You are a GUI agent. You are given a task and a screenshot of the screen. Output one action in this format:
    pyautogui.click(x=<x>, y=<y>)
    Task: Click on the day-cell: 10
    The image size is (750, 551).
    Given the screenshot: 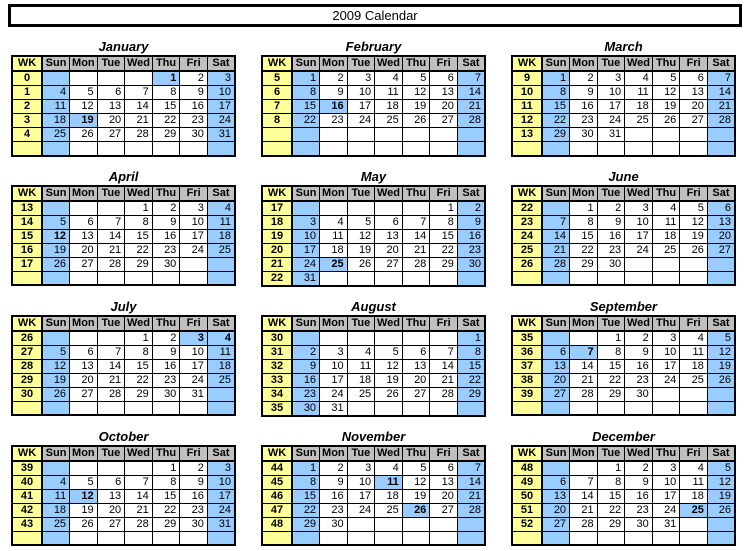 What is the action you would take?
    pyautogui.click(x=638, y=222)
    